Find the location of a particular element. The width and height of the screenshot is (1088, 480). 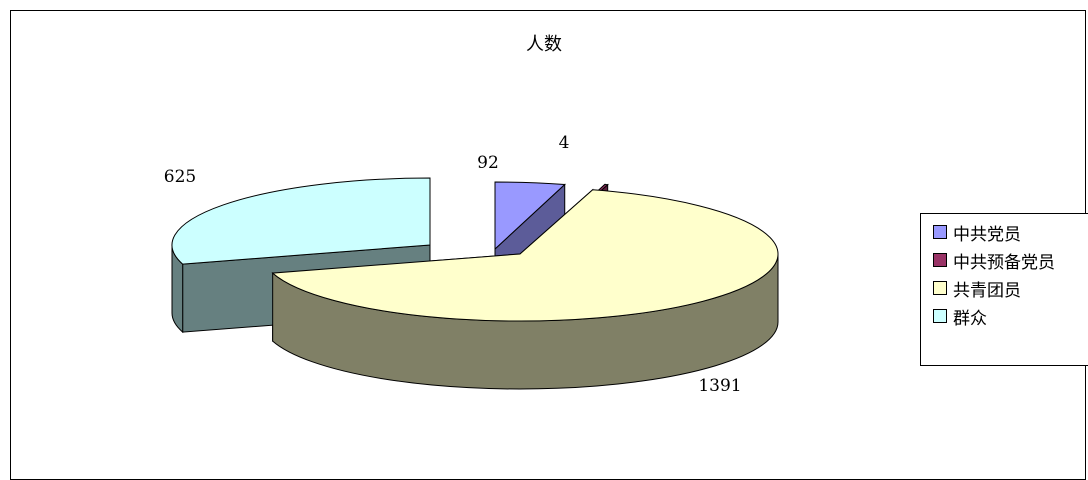

legend-label: 群众 is located at coordinates (970, 318).